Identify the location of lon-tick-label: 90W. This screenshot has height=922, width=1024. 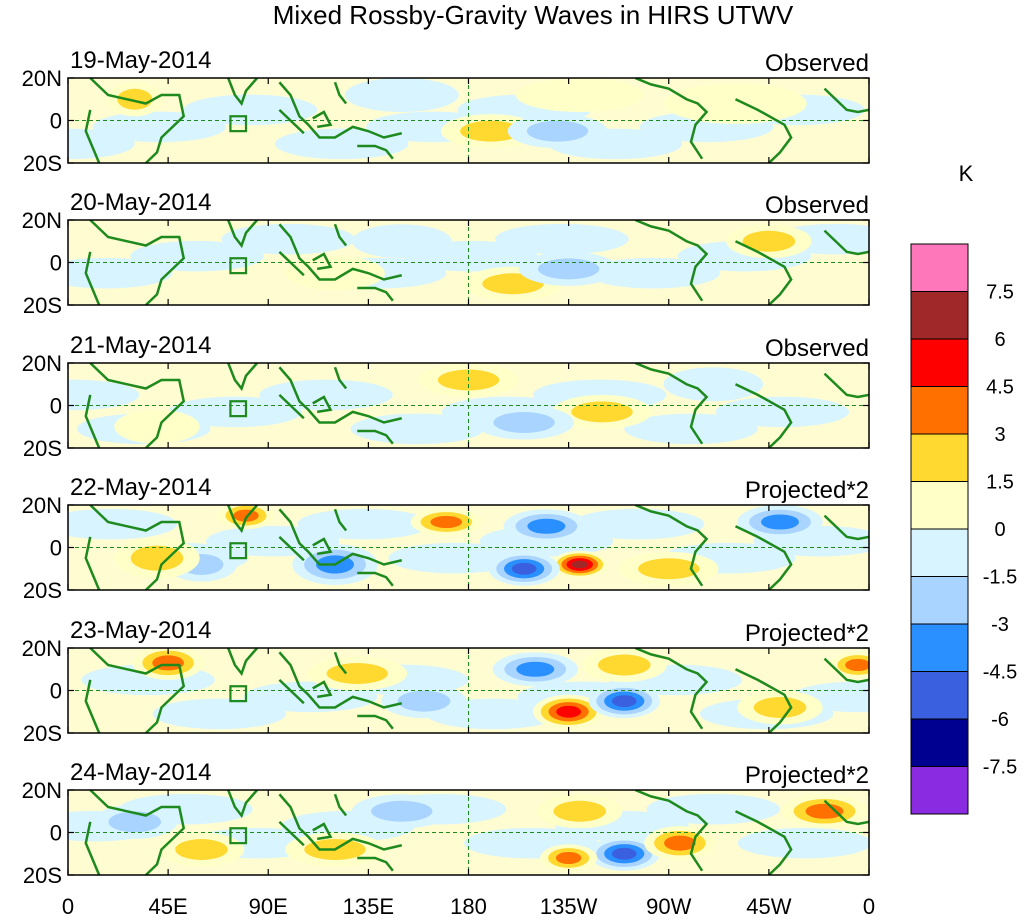
(668, 906).